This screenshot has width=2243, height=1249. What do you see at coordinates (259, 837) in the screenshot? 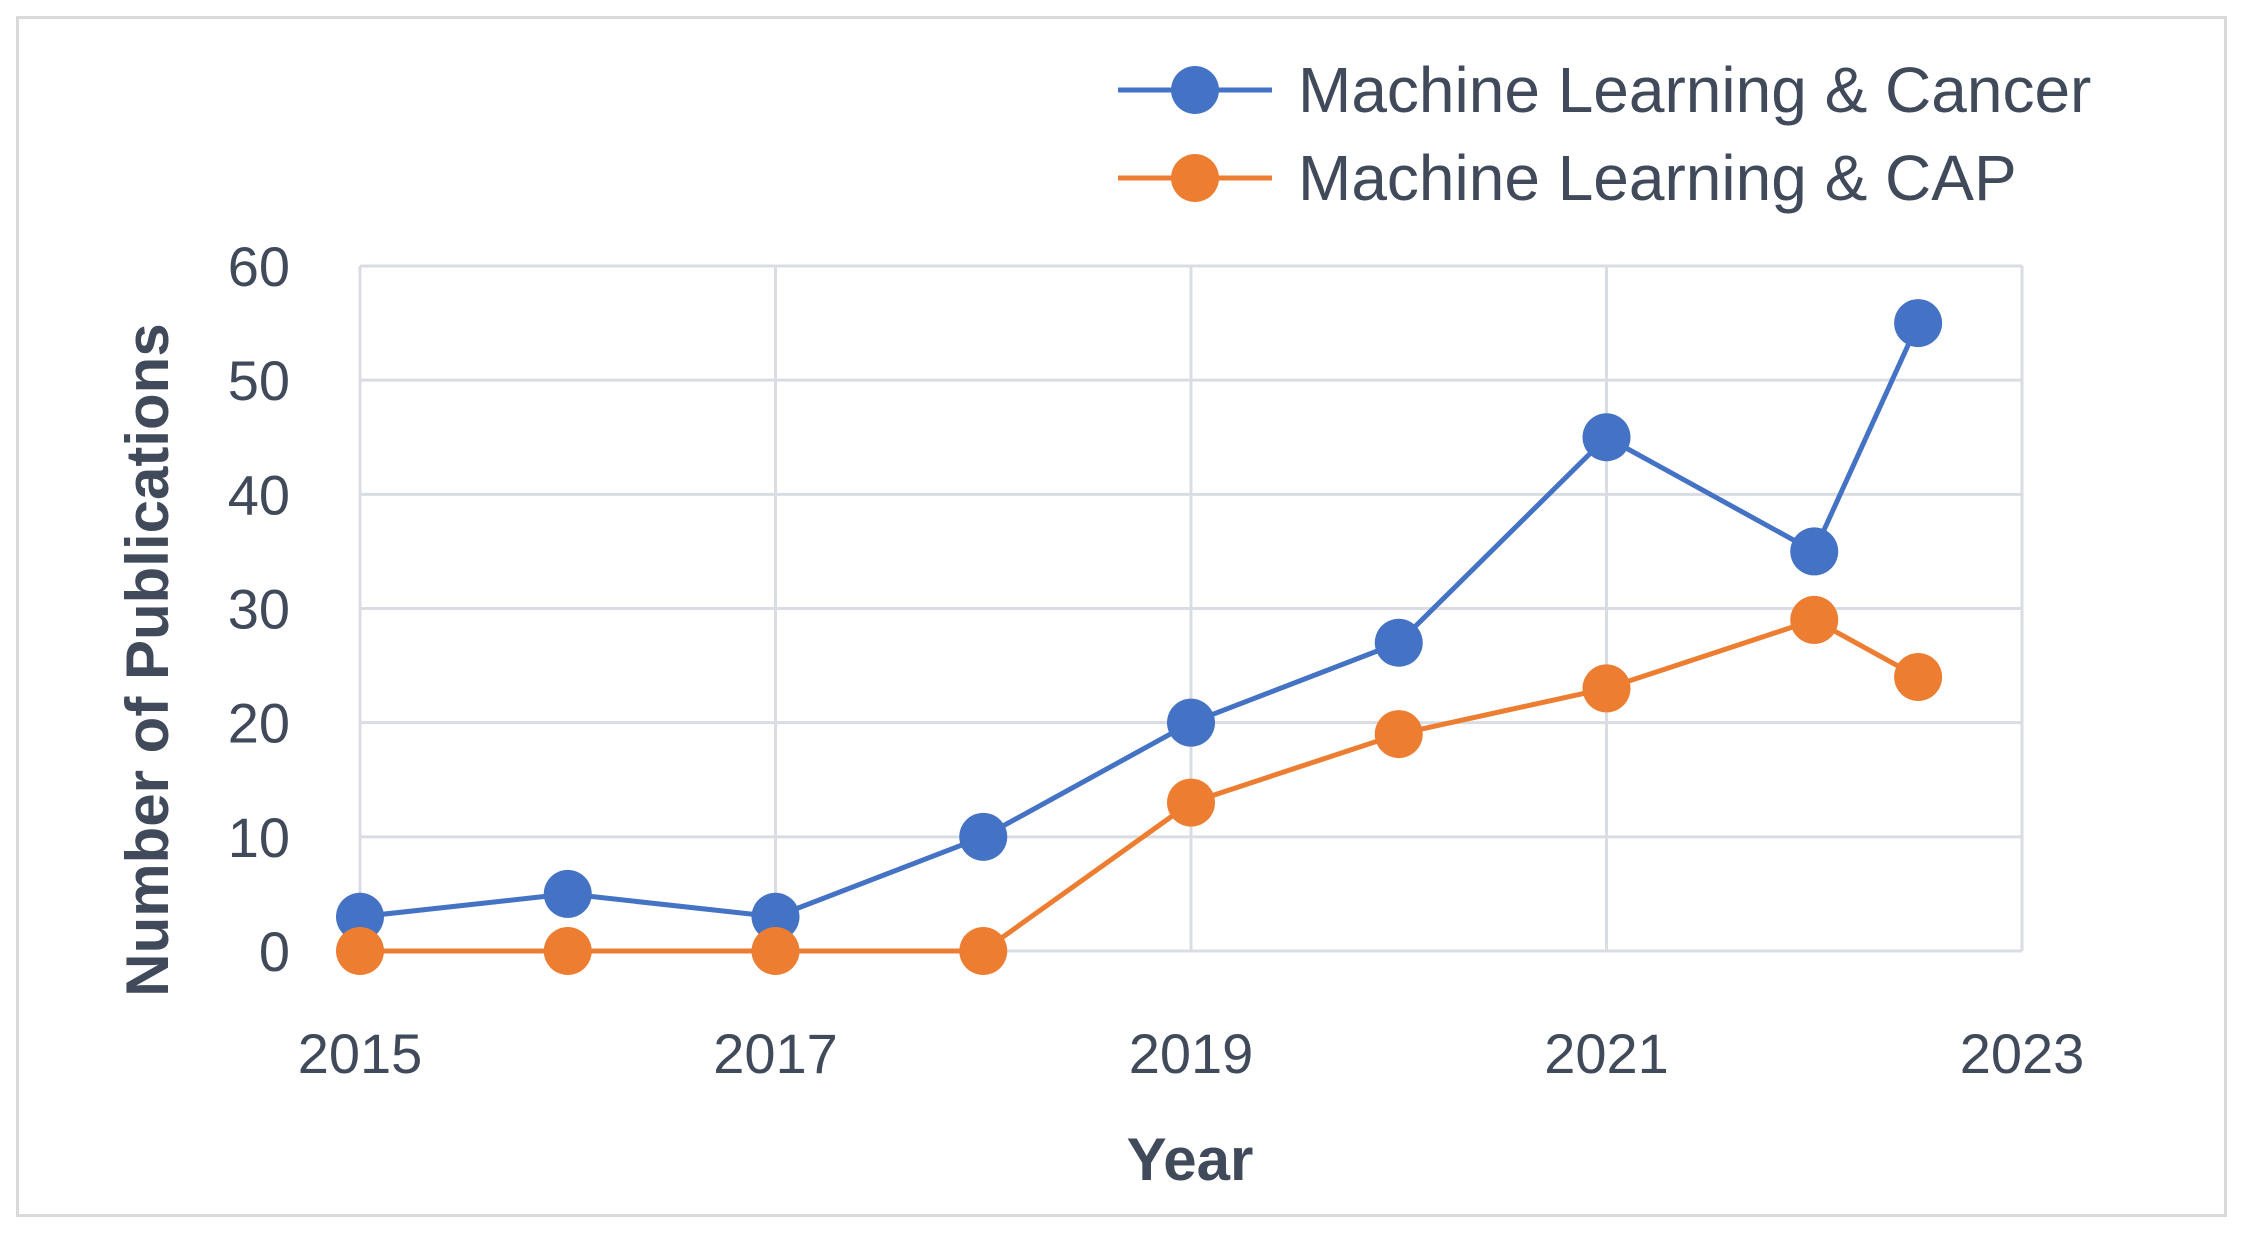
I see `y-tick-label: 10` at bounding box center [259, 837].